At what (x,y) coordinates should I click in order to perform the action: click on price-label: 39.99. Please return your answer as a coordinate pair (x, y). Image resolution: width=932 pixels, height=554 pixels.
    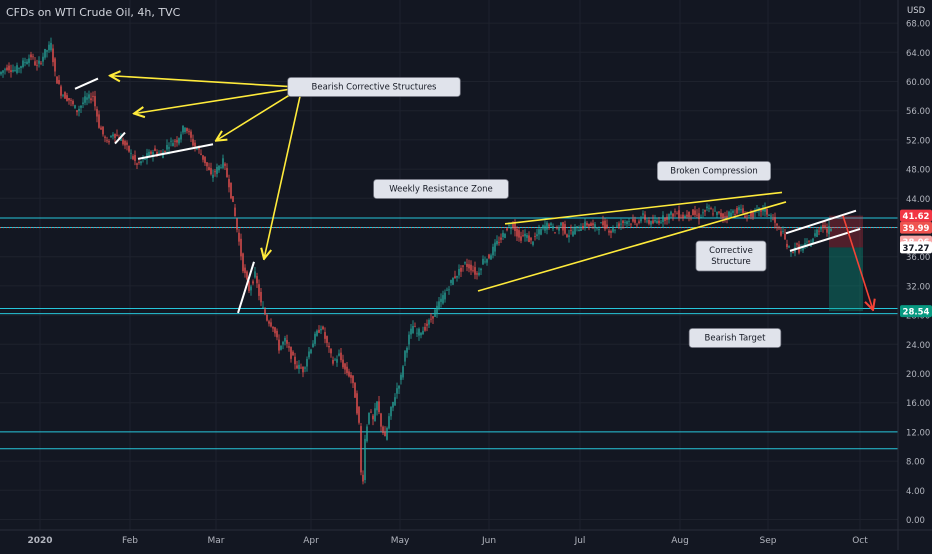
    Looking at the image, I should click on (916, 229).